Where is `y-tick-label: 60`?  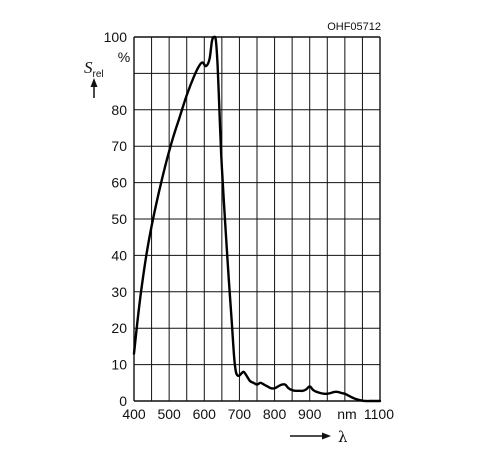
y-tick-label: 60 is located at coordinates (119, 183).